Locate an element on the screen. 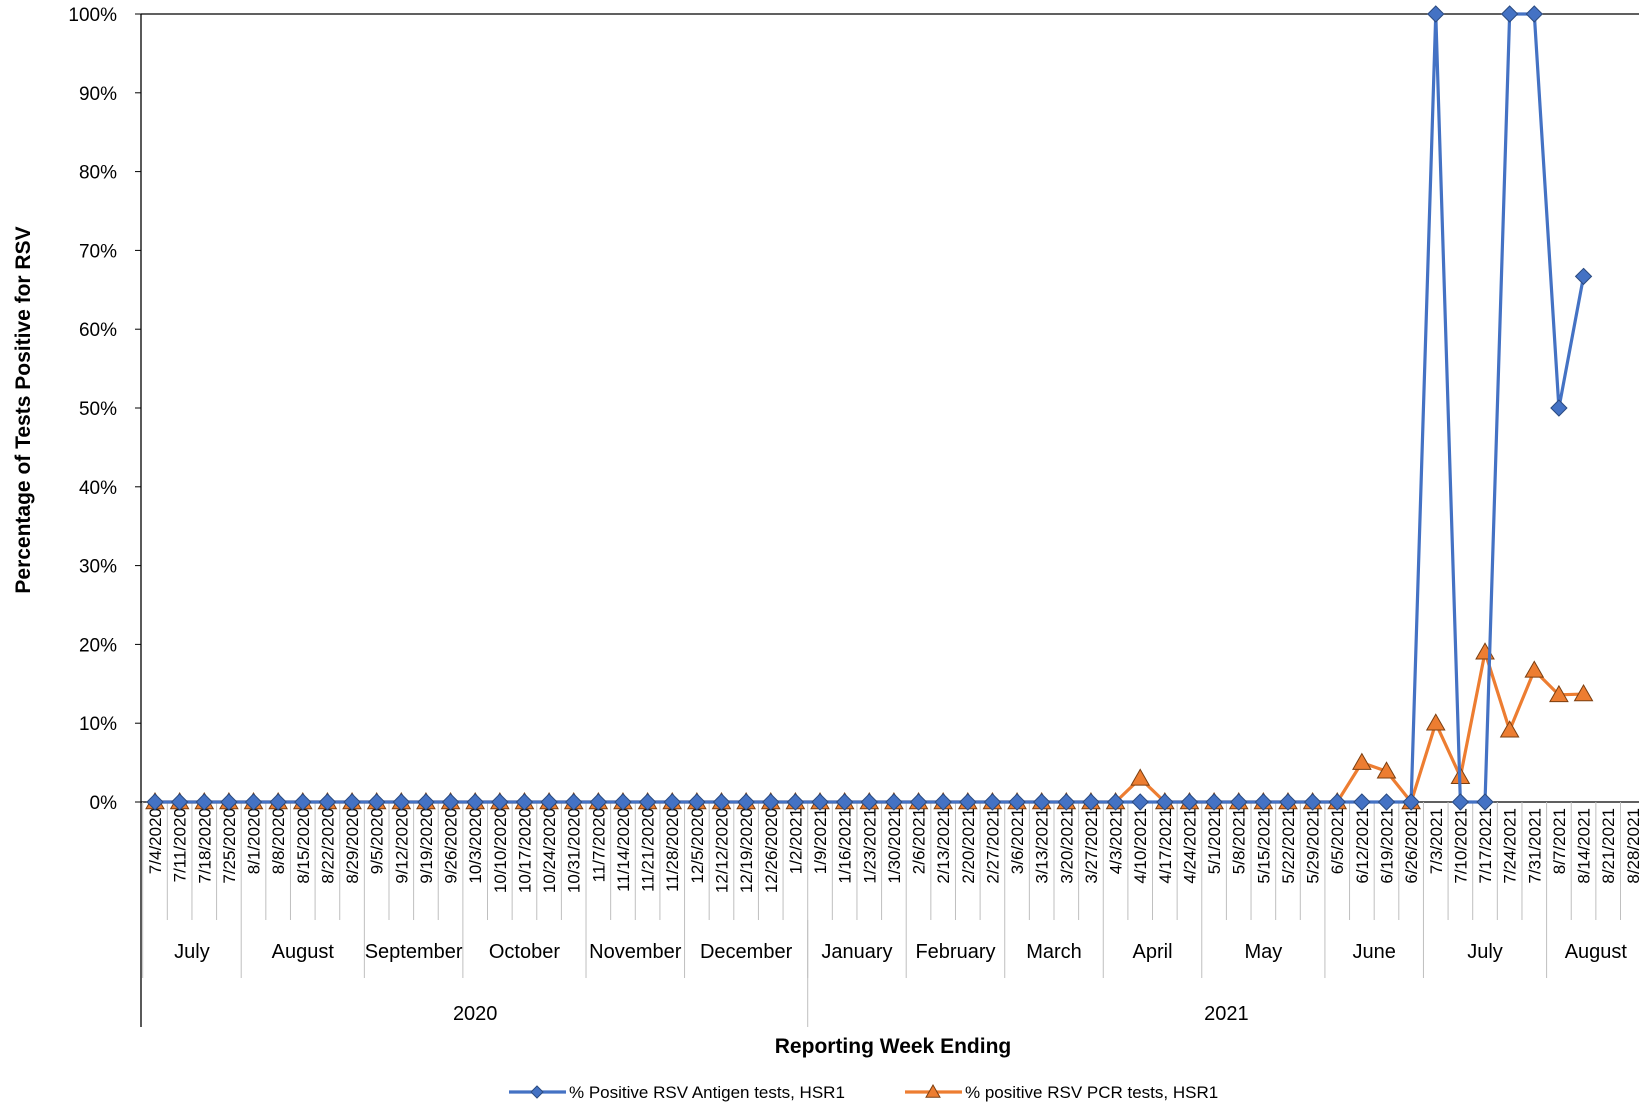 The image size is (1639, 1106). pcr-series is located at coordinates (869, 726).